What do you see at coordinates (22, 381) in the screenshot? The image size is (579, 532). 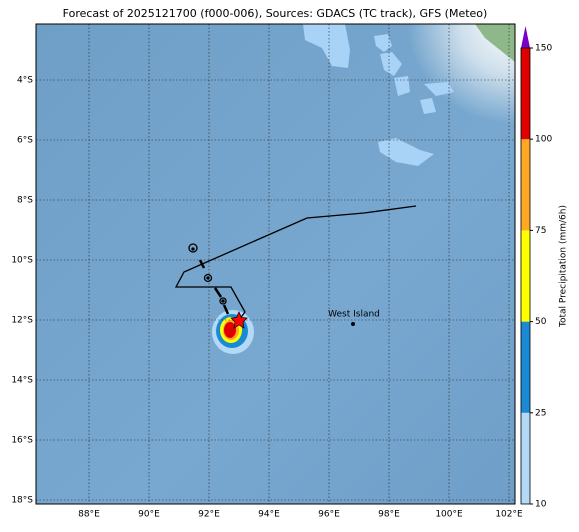 I see `lat-label: 14°S` at bounding box center [22, 381].